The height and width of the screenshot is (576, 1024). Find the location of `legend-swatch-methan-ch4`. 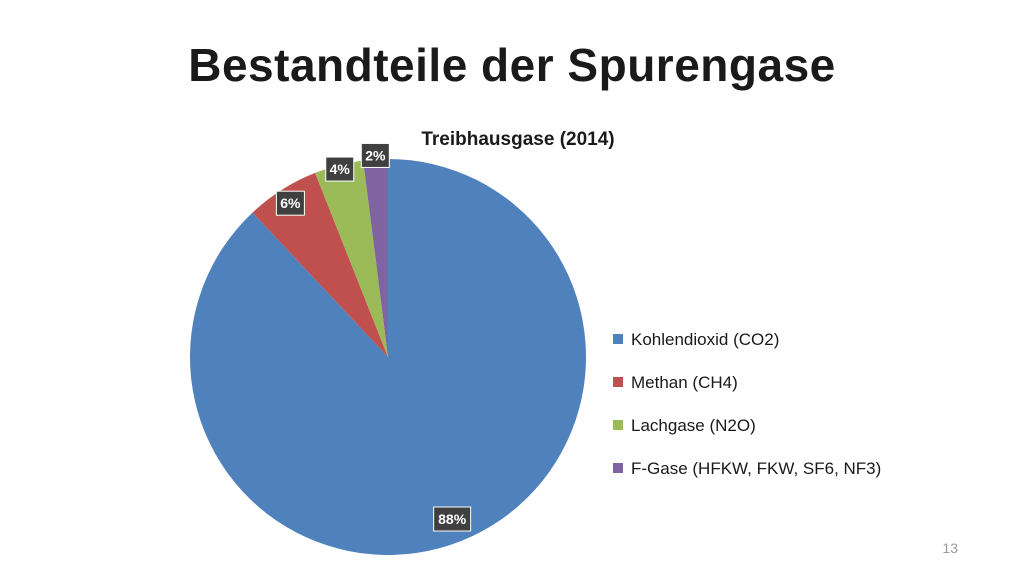

legend-swatch-methan-ch4 is located at coordinates (618, 382).